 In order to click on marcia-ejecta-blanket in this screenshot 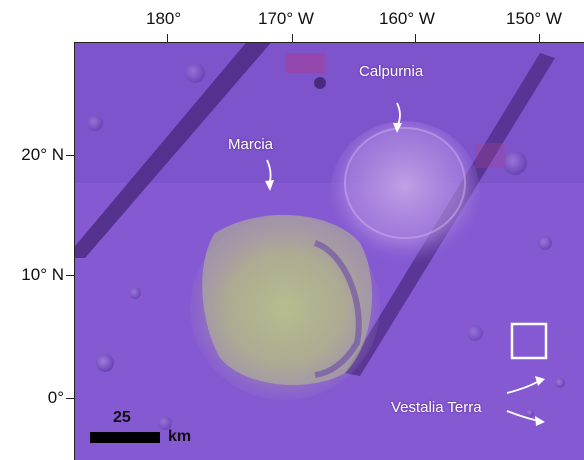, I will do `click(287, 299)`.